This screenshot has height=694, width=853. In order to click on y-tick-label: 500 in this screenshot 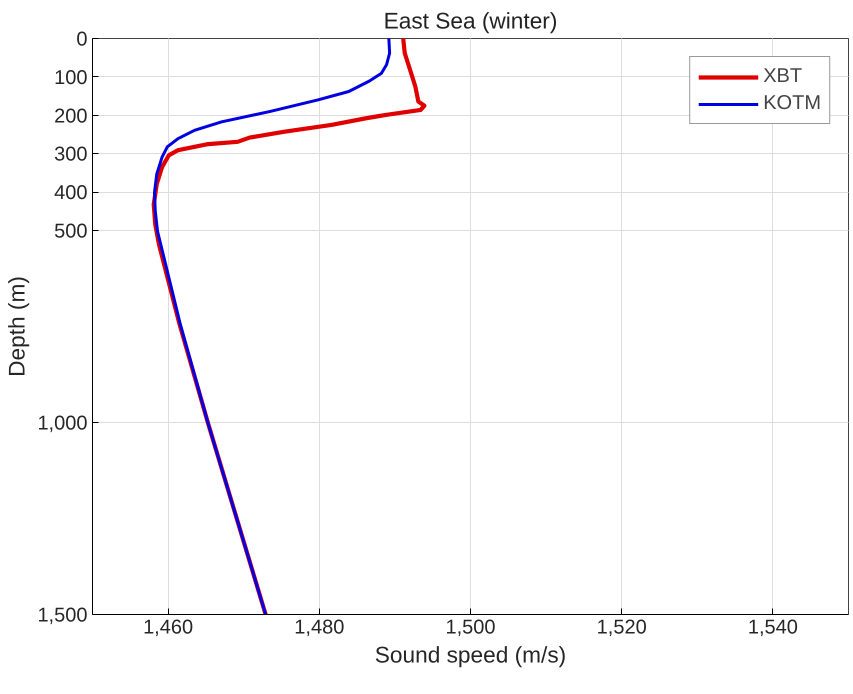, I will do `click(71, 231)`.